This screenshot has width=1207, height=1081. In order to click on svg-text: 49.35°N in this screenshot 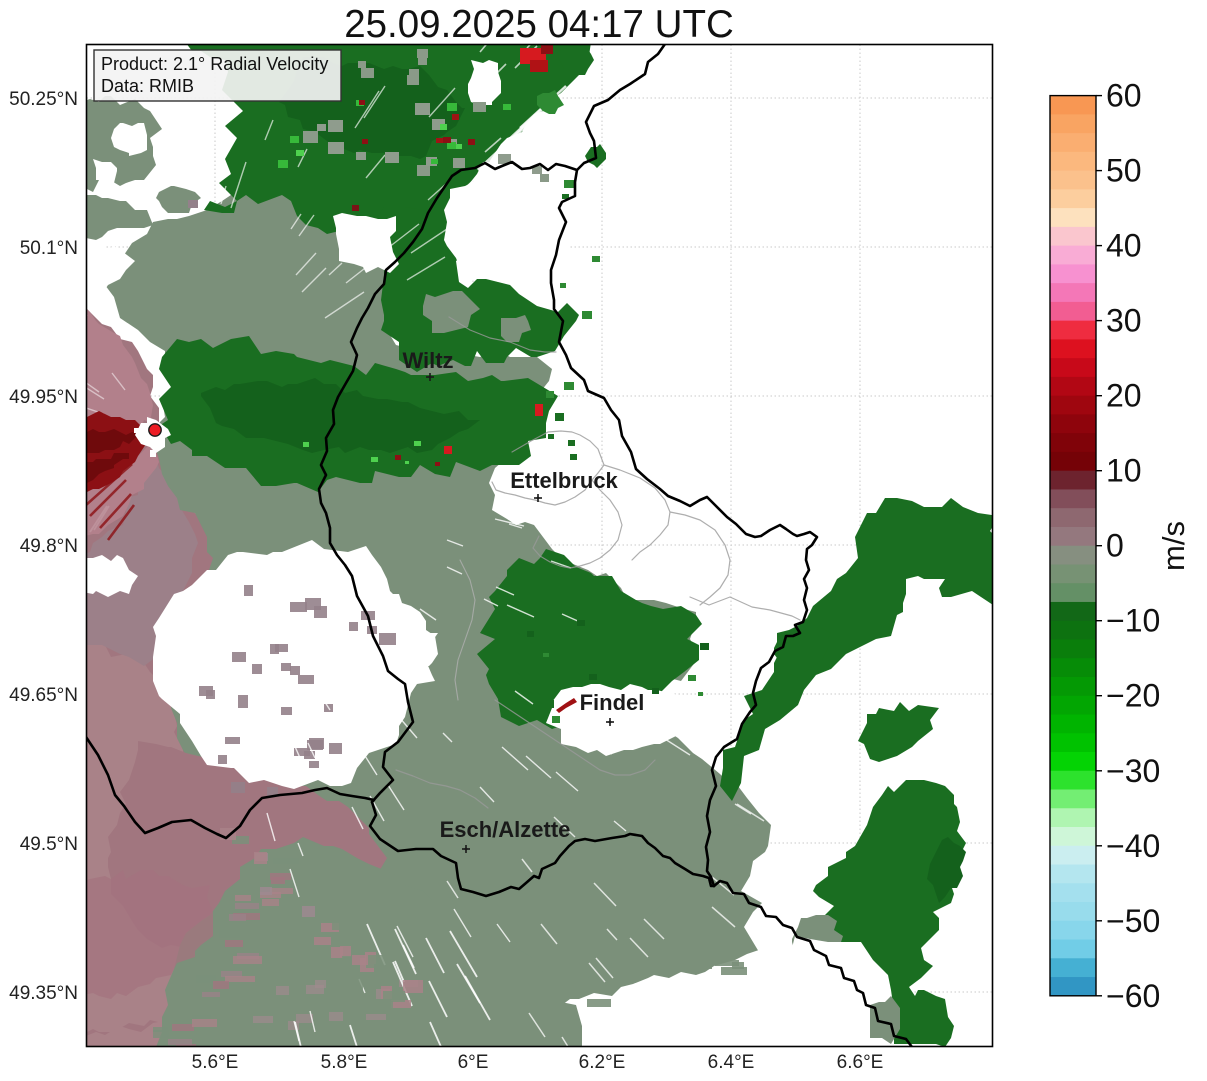, I will do `click(43, 993)`.